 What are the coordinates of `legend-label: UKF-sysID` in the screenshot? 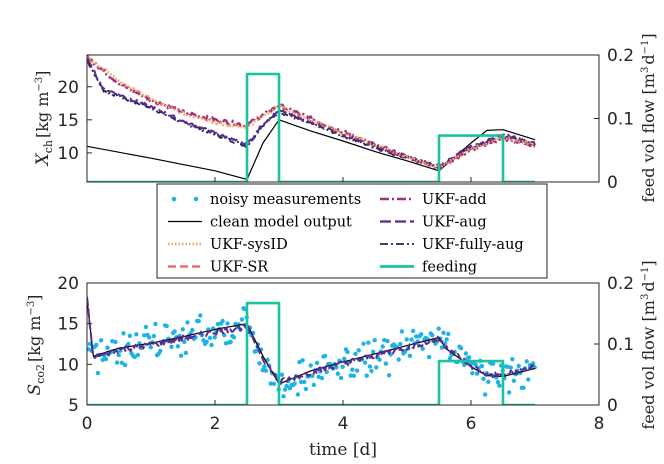 It's located at (249, 245).